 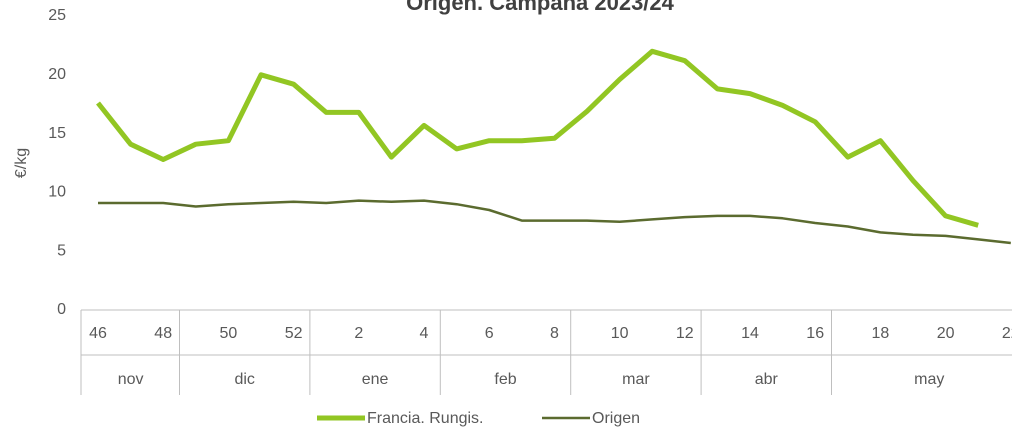 I want to click on month-label: abr, so click(x=767, y=379).